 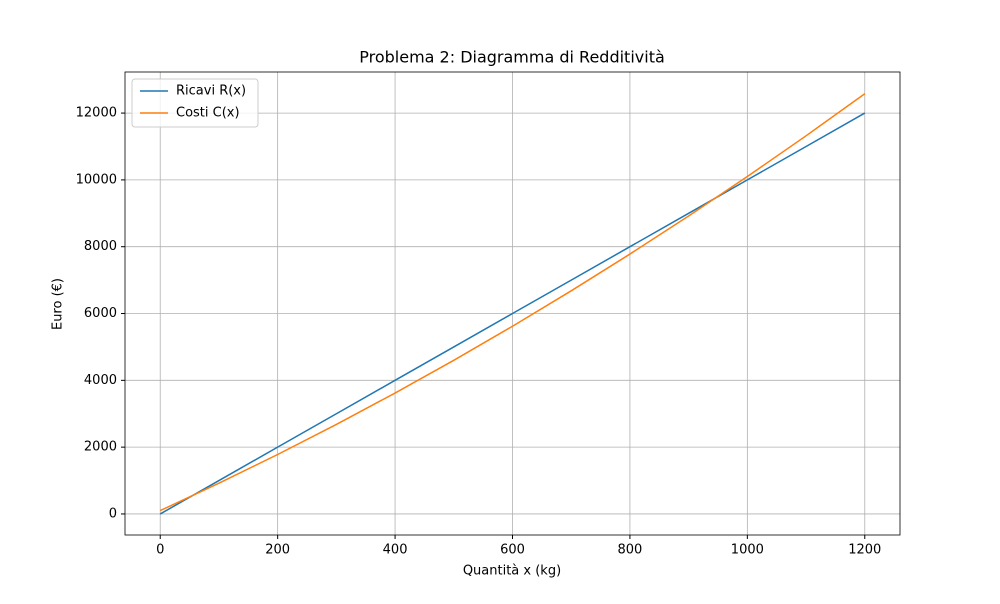 I want to click on x-tick-label: 600, so click(x=512, y=550).